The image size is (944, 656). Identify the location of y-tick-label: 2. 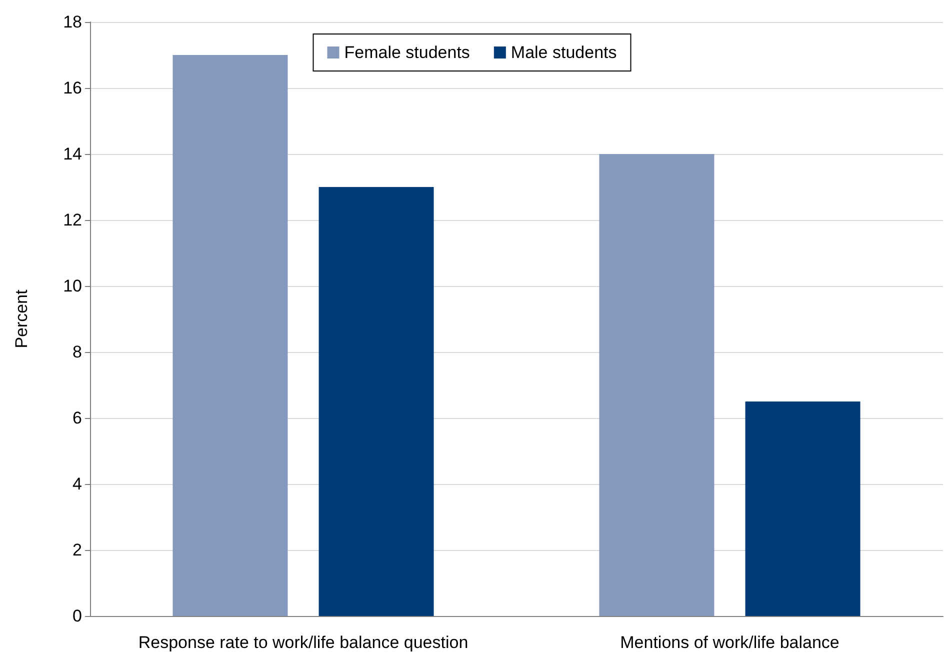
(77, 550).